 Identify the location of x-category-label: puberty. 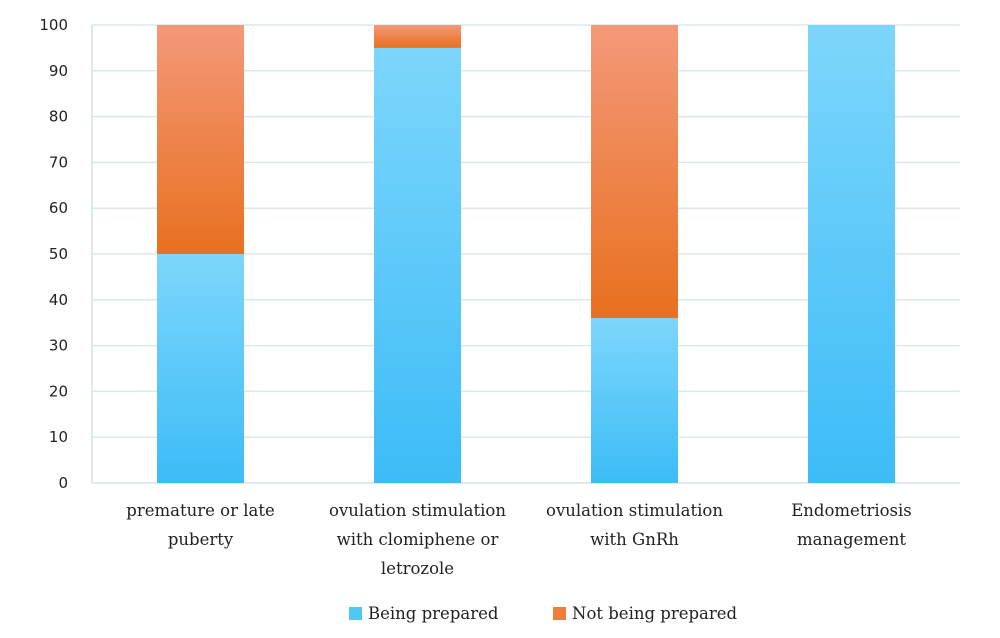
(201, 539).